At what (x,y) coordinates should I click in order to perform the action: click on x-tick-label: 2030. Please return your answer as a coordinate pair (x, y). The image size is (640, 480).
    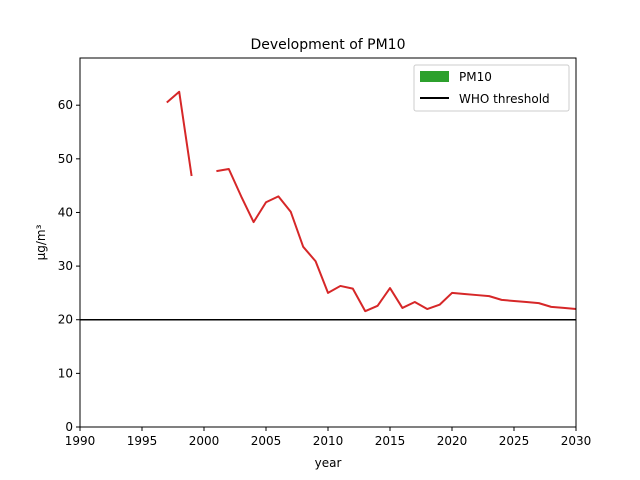
    Looking at the image, I should click on (576, 441).